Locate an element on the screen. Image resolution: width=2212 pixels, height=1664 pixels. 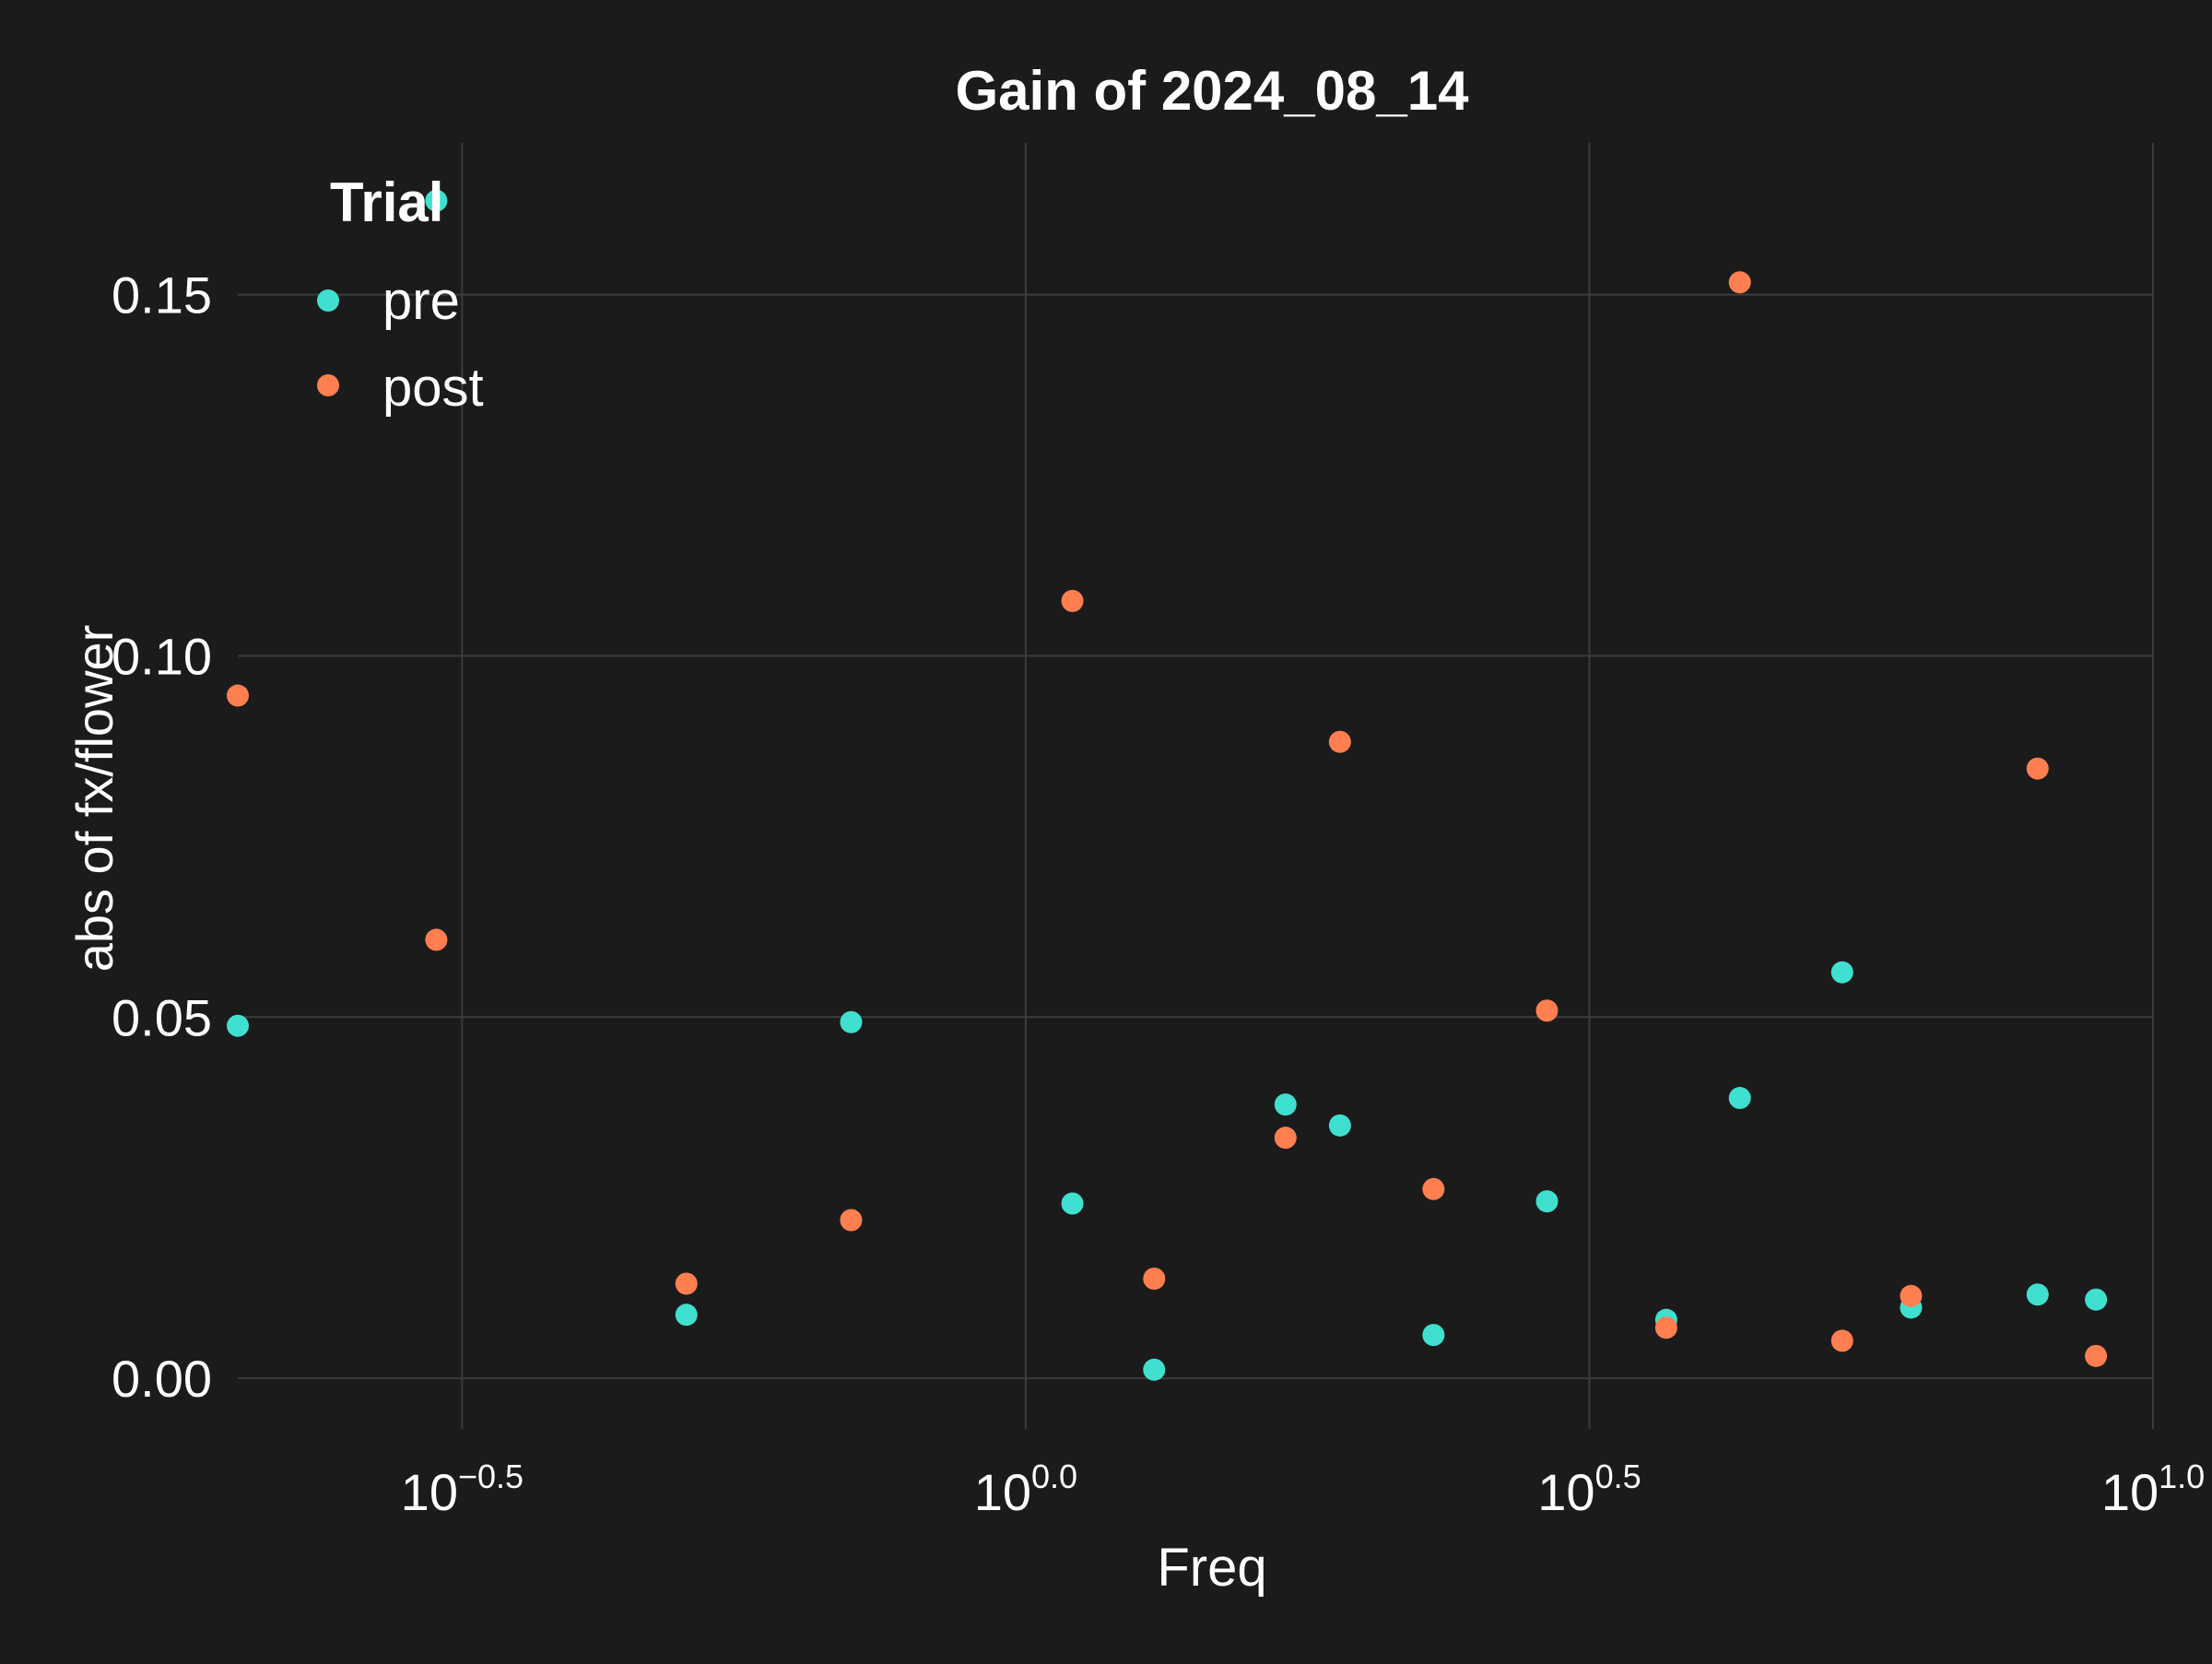
x-tick-exponent: 0.5 is located at coordinates (1618, 1476).